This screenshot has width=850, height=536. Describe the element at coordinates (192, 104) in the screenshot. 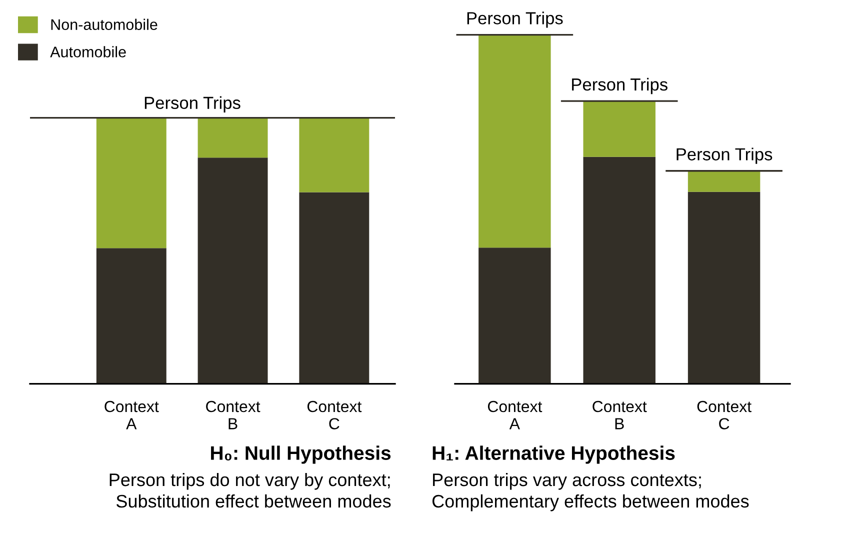

I see `ref-line-label: Person Trips` at that location.